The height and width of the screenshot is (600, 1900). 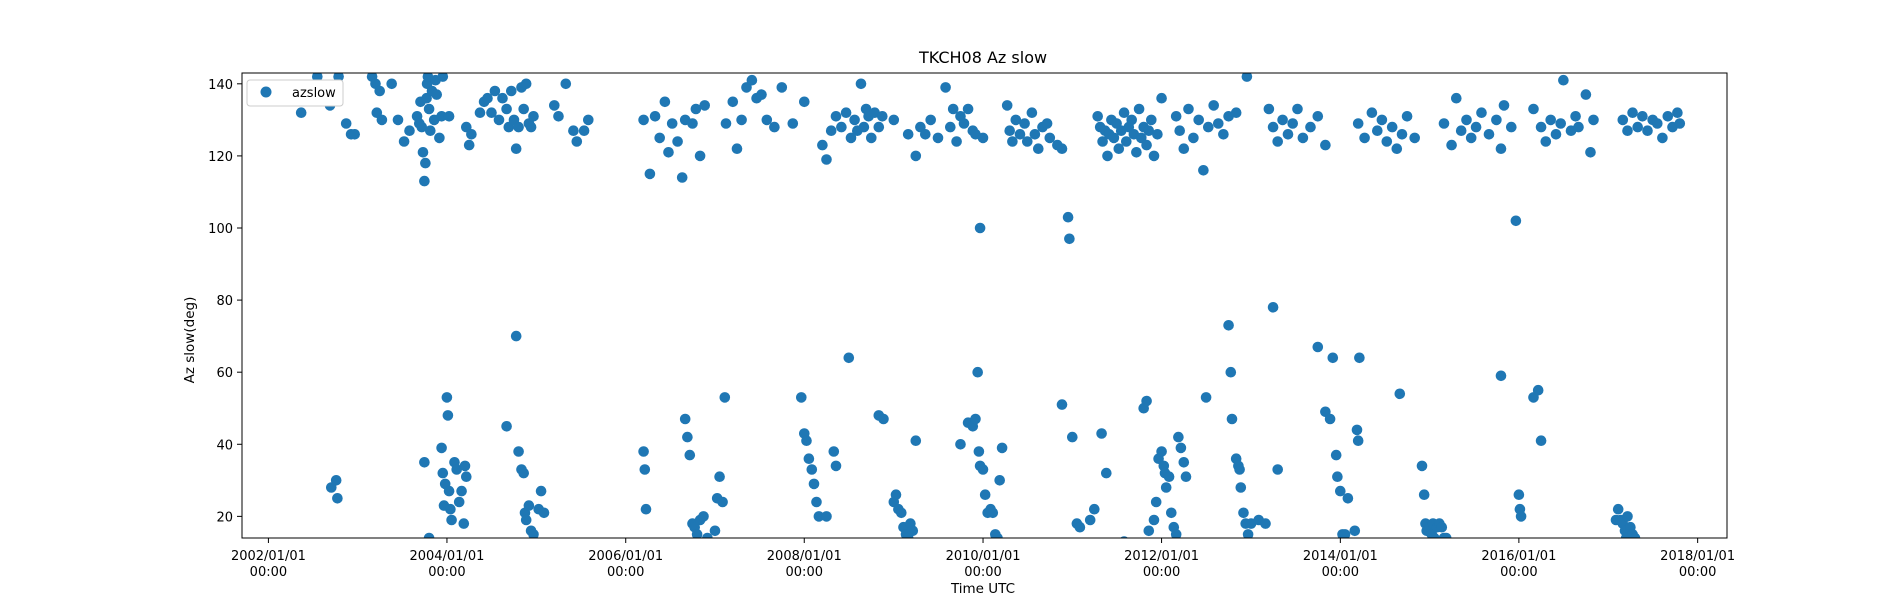 What do you see at coordinates (982, 589) in the screenshot?
I see `x-axis-label: Time UTC` at bounding box center [982, 589].